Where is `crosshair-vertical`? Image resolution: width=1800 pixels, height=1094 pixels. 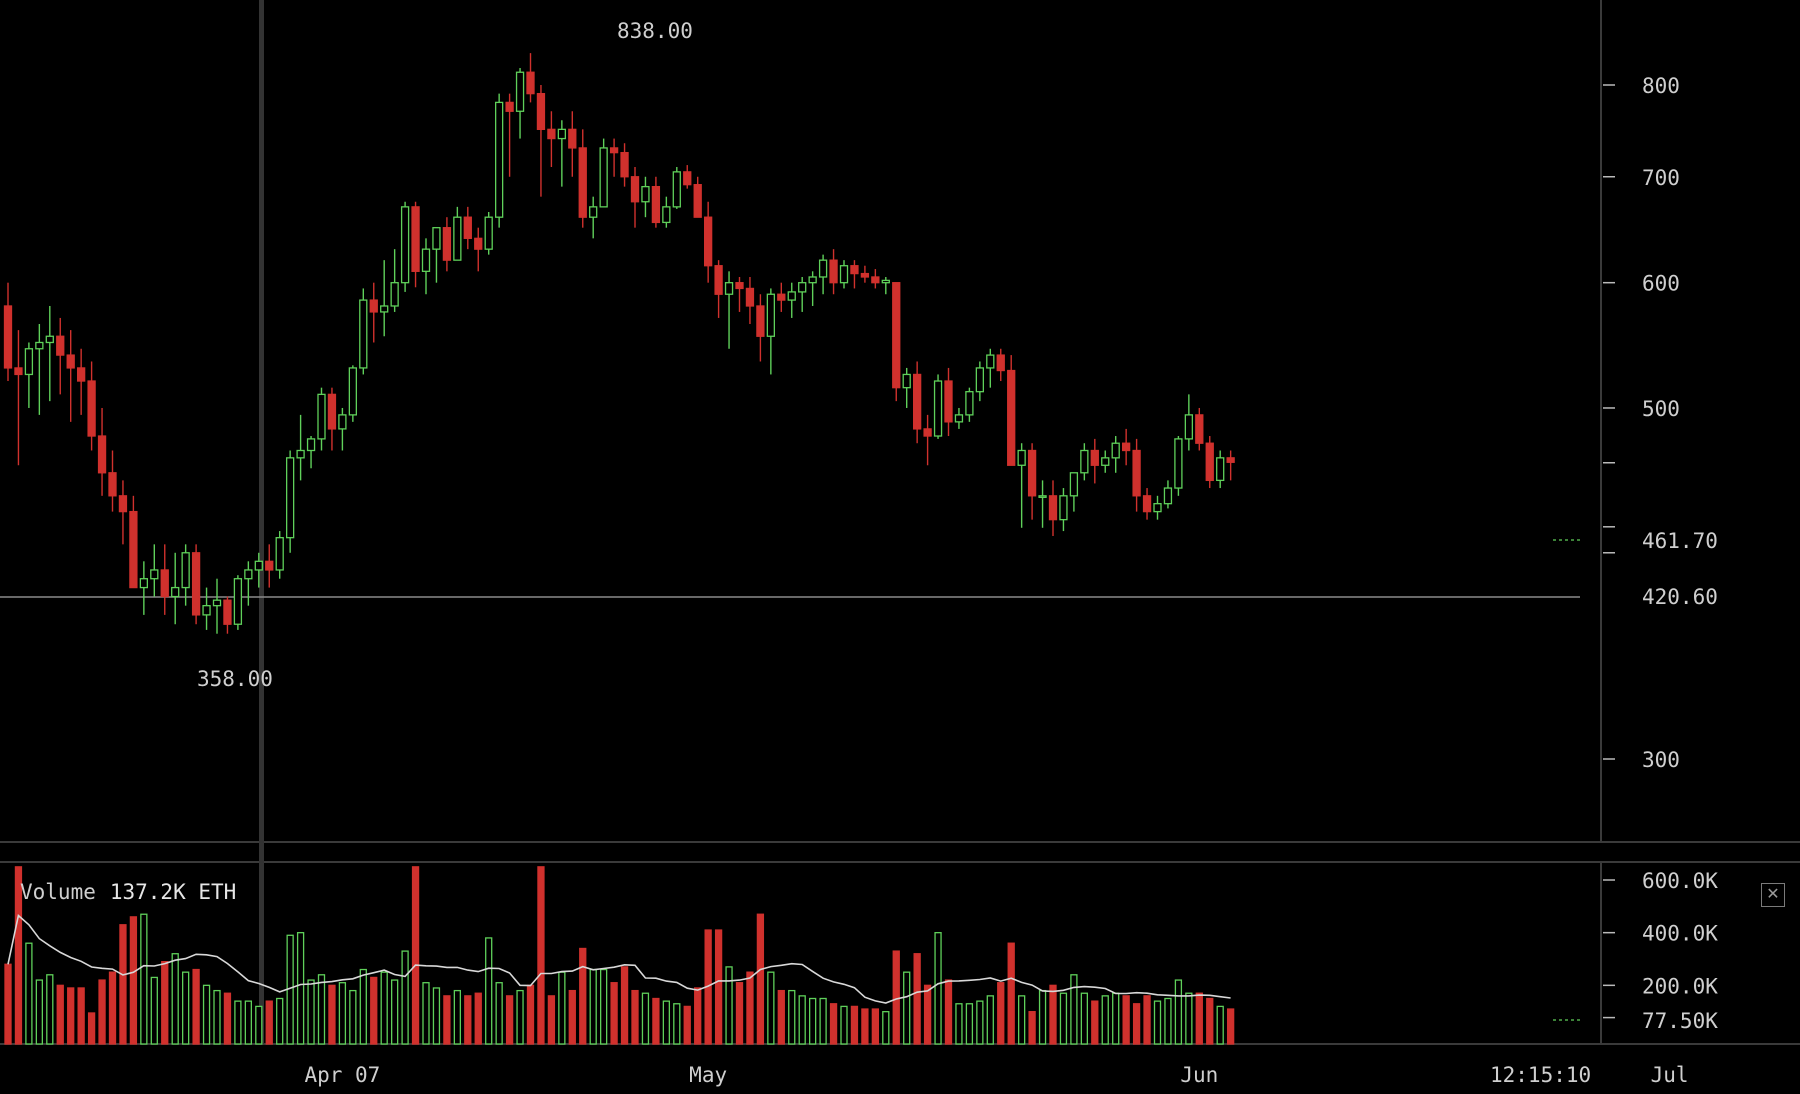 crosshair-vertical is located at coordinates (261, 522).